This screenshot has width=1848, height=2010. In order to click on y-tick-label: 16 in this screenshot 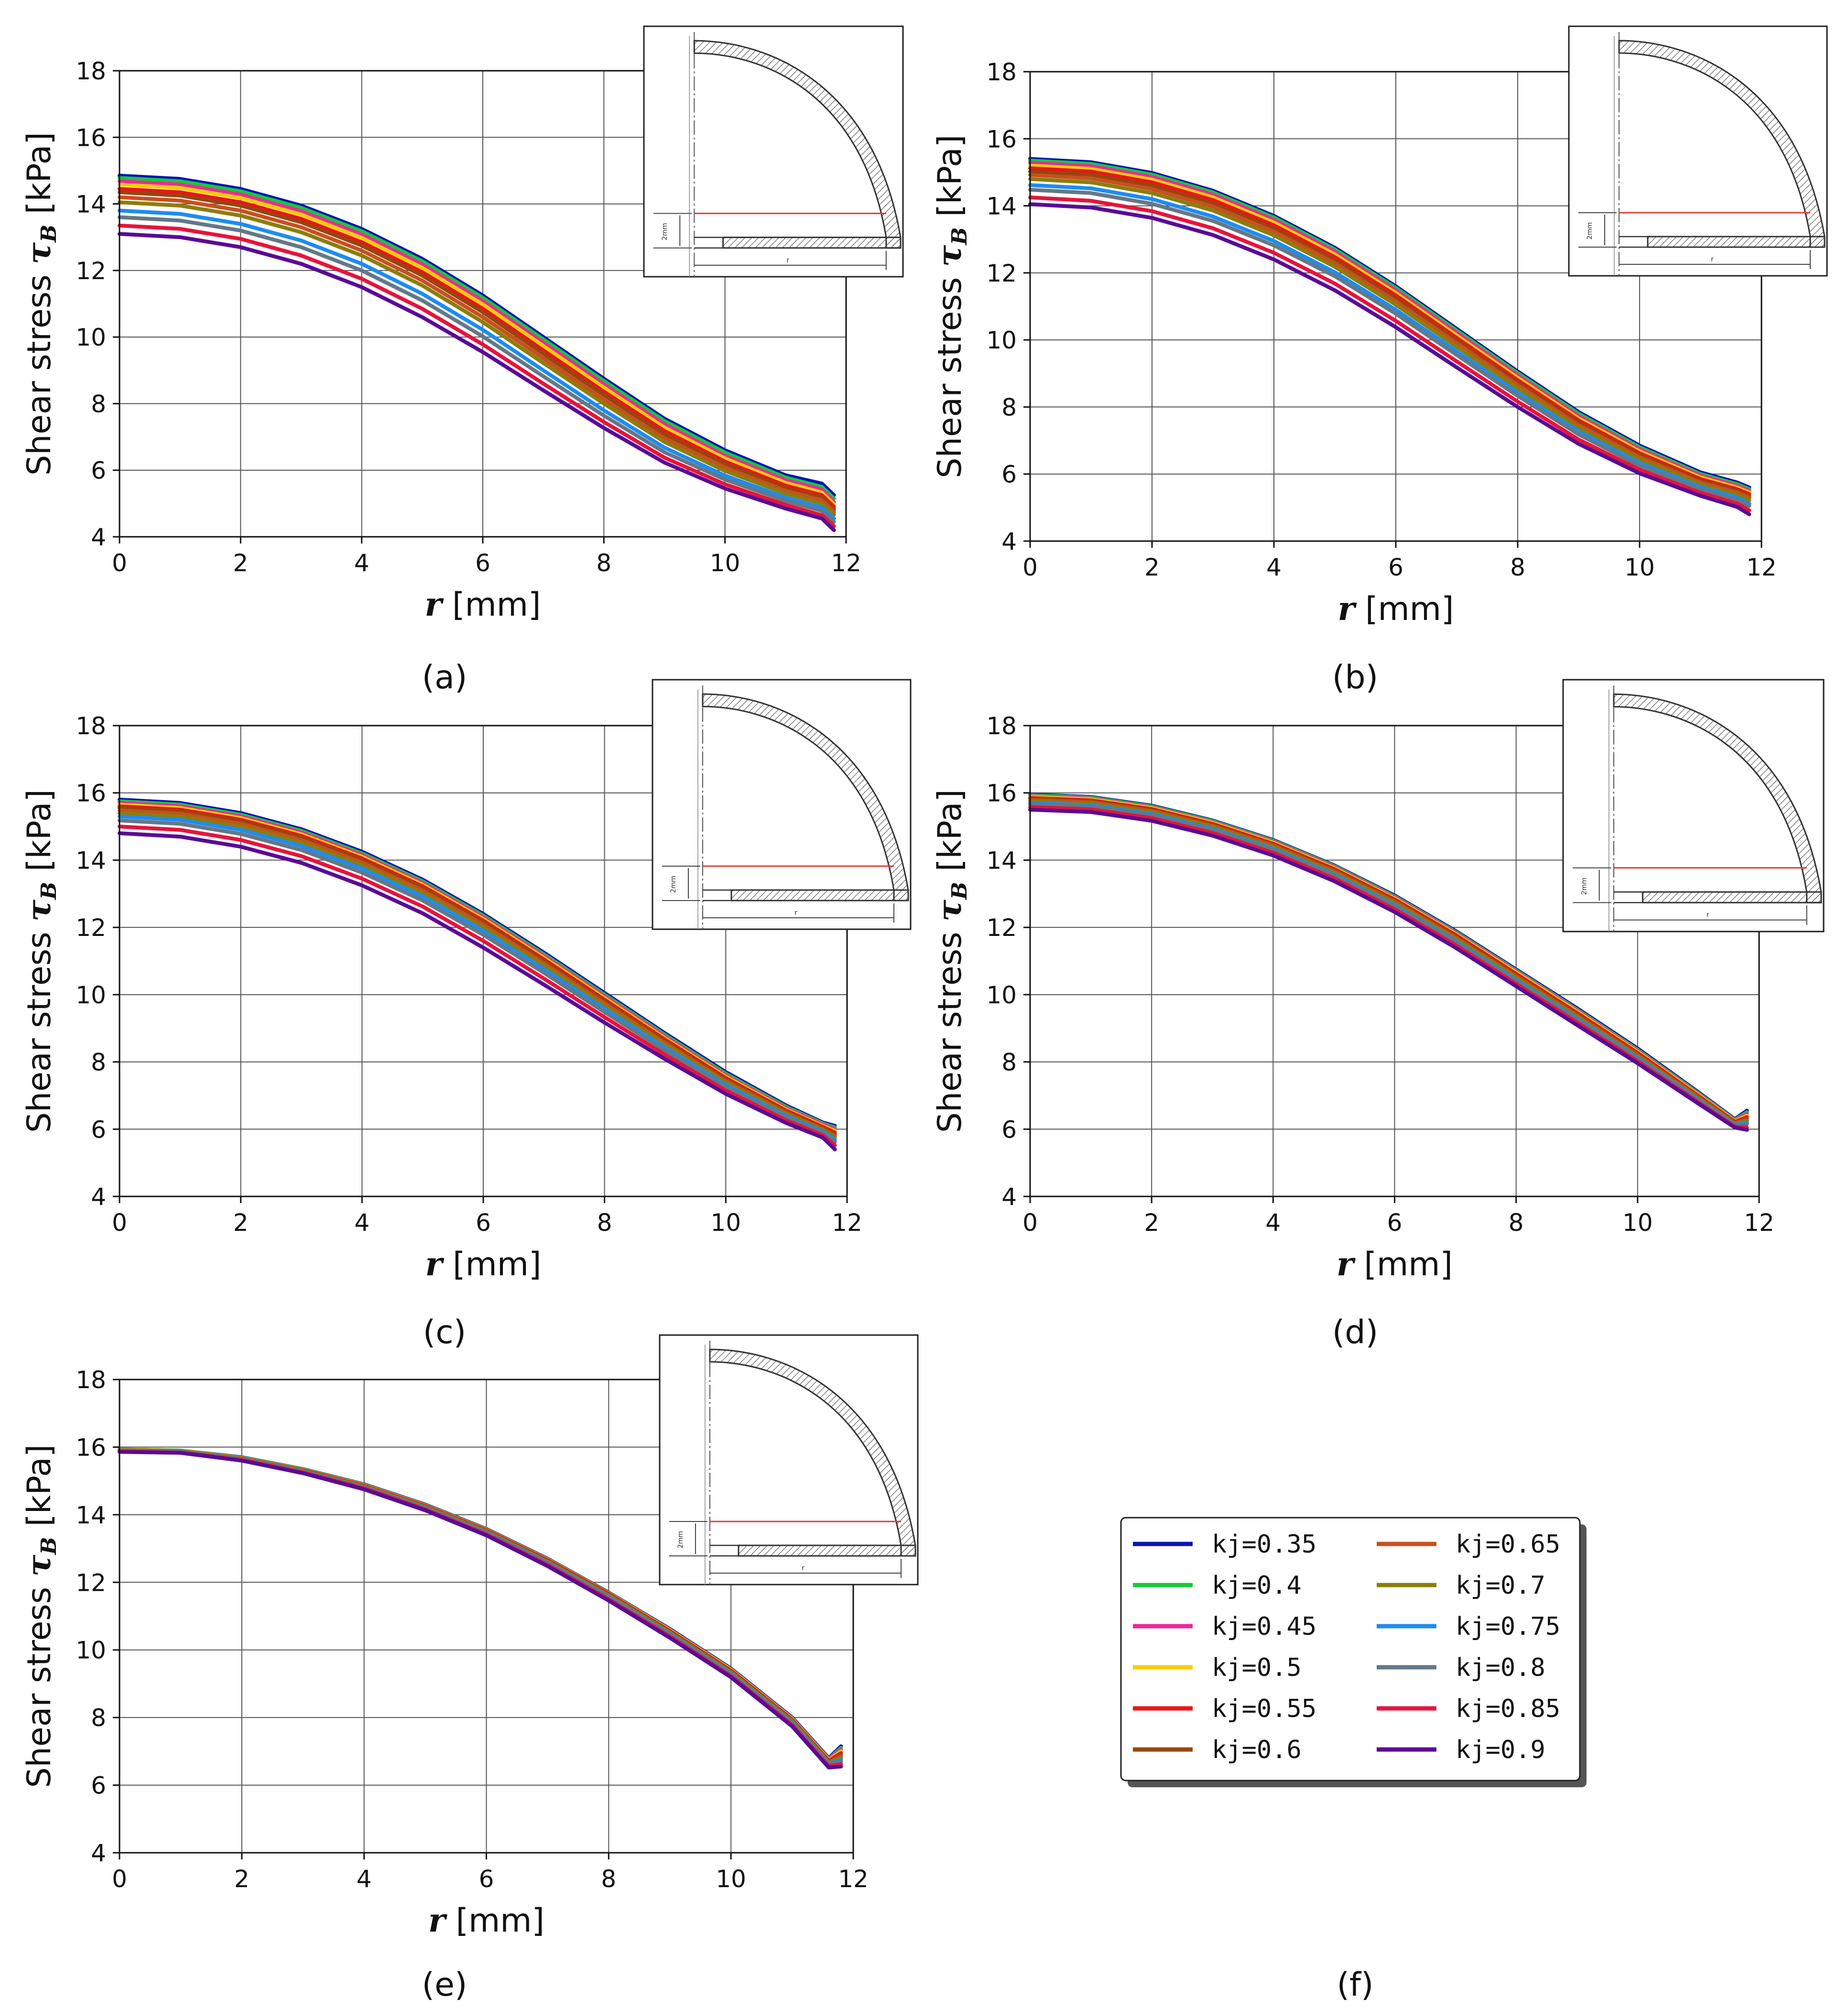, I will do `click(91, 793)`.